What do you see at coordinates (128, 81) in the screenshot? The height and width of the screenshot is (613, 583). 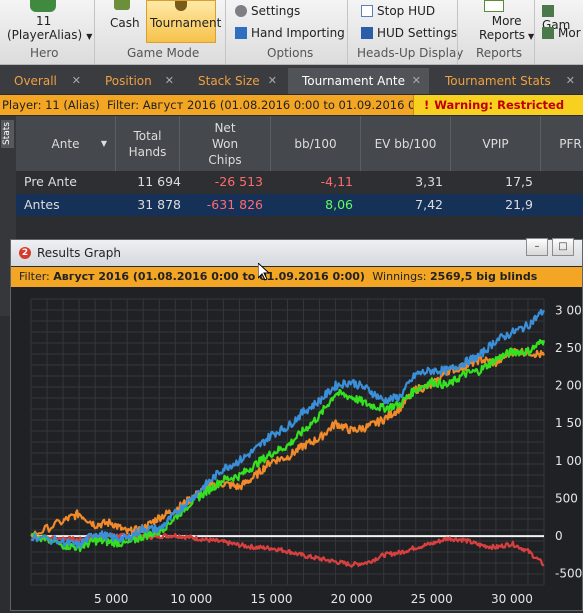 I see `tab-label: Position` at bounding box center [128, 81].